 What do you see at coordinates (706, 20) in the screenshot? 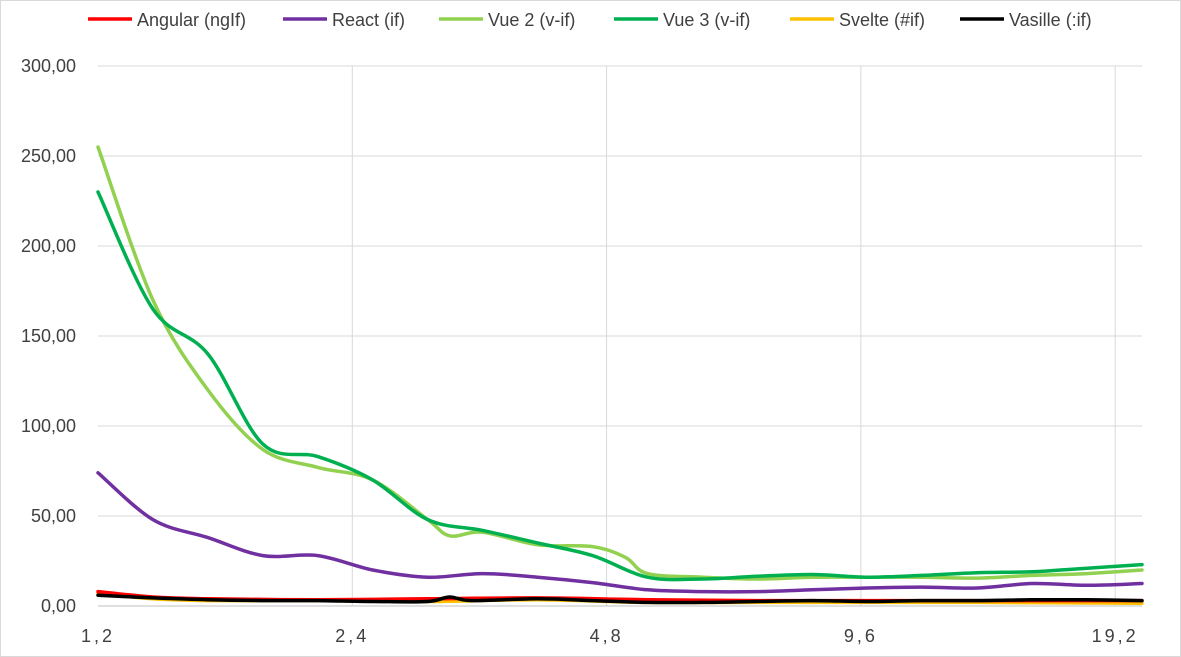
I see `legend-label-vue-3-v-if: Vue 3 (v-if)` at bounding box center [706, 20].